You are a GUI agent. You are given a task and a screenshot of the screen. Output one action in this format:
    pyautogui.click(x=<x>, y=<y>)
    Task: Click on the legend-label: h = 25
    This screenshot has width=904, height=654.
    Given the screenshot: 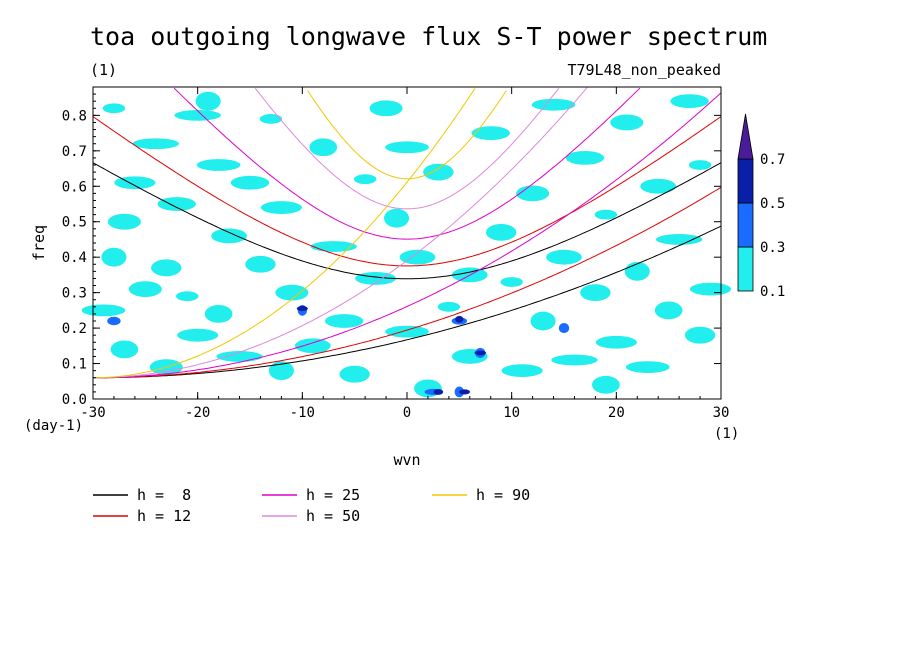 What is the action you would take?
    pyautogui.click(x=333, y=495)
    